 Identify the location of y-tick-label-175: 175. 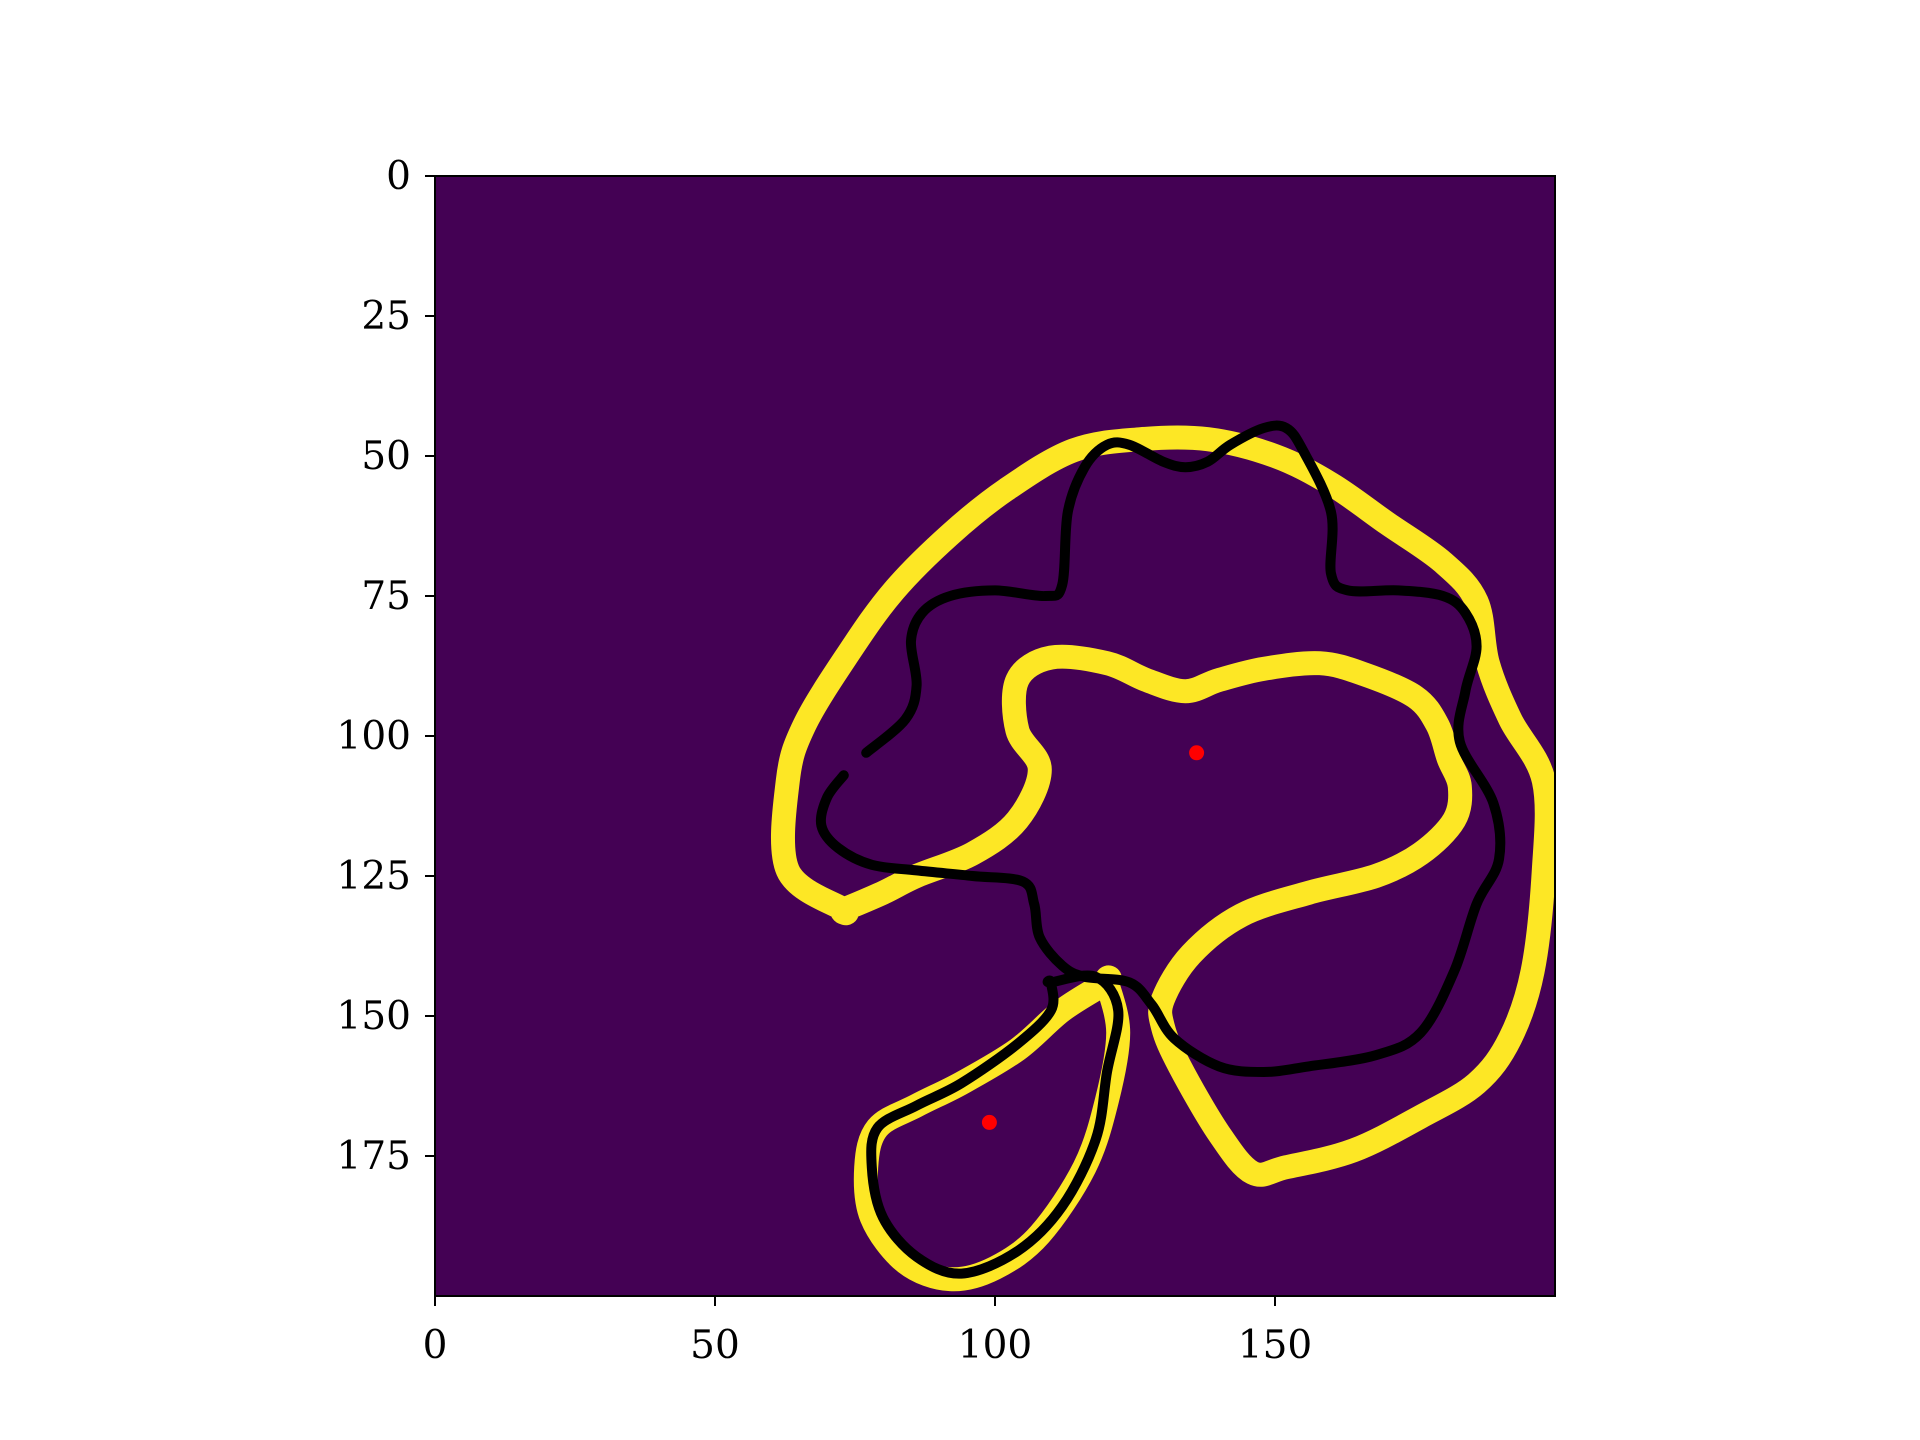
(374, 1156).